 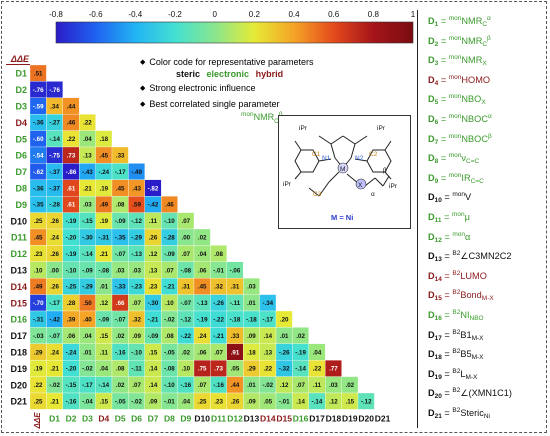 I want to click on label-metal: M, so click(x=342, y=169).